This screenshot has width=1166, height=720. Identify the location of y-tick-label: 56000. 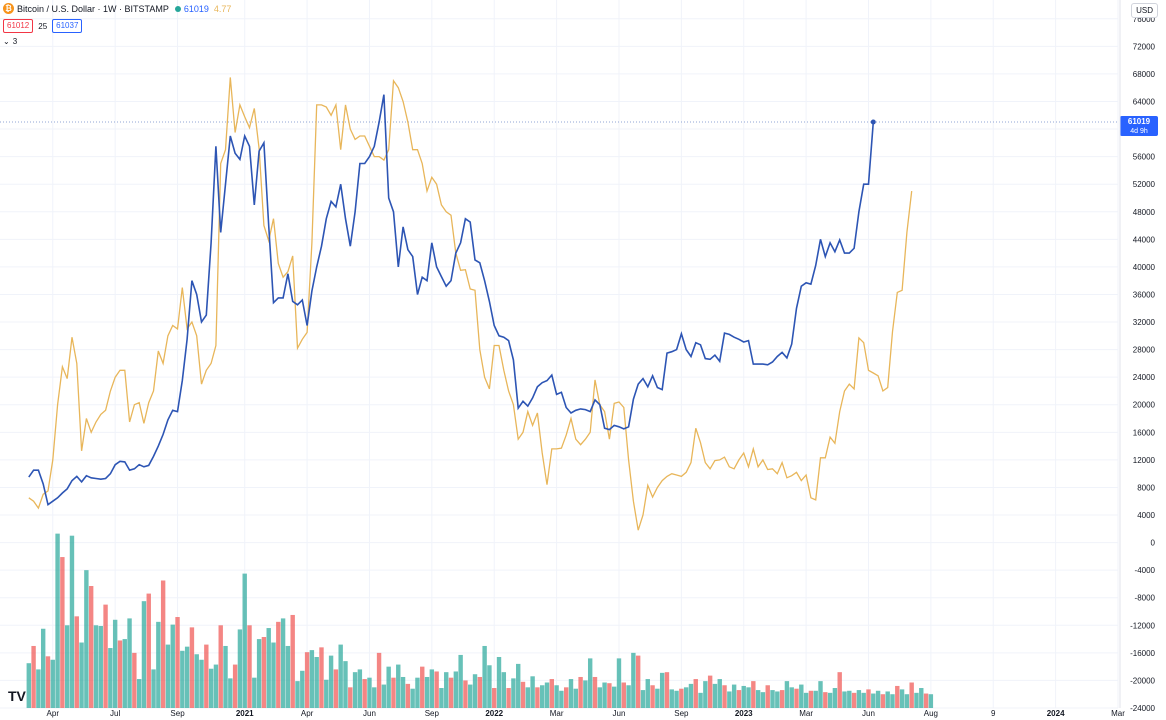
(1144, 157).